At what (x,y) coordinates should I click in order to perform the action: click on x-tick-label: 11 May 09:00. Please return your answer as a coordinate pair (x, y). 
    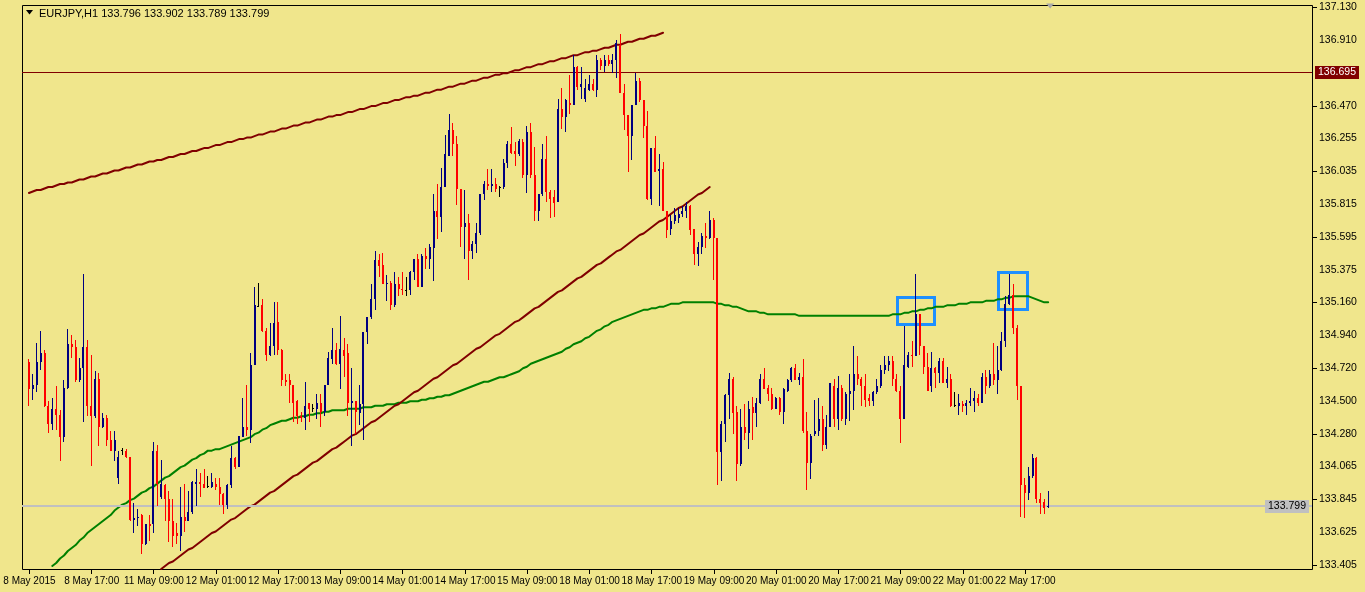
    Looking at the image, I should click on (154, 580).